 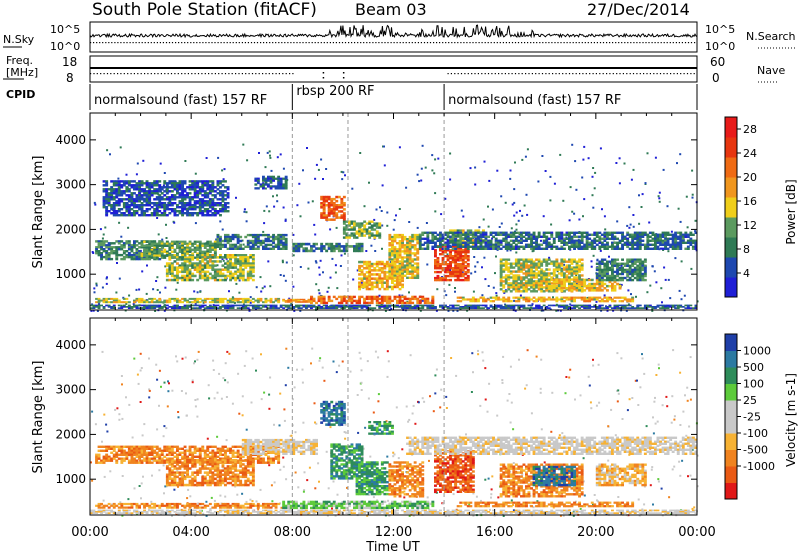 I want to click on nave-label: Nave, so click(x=771, y=70).